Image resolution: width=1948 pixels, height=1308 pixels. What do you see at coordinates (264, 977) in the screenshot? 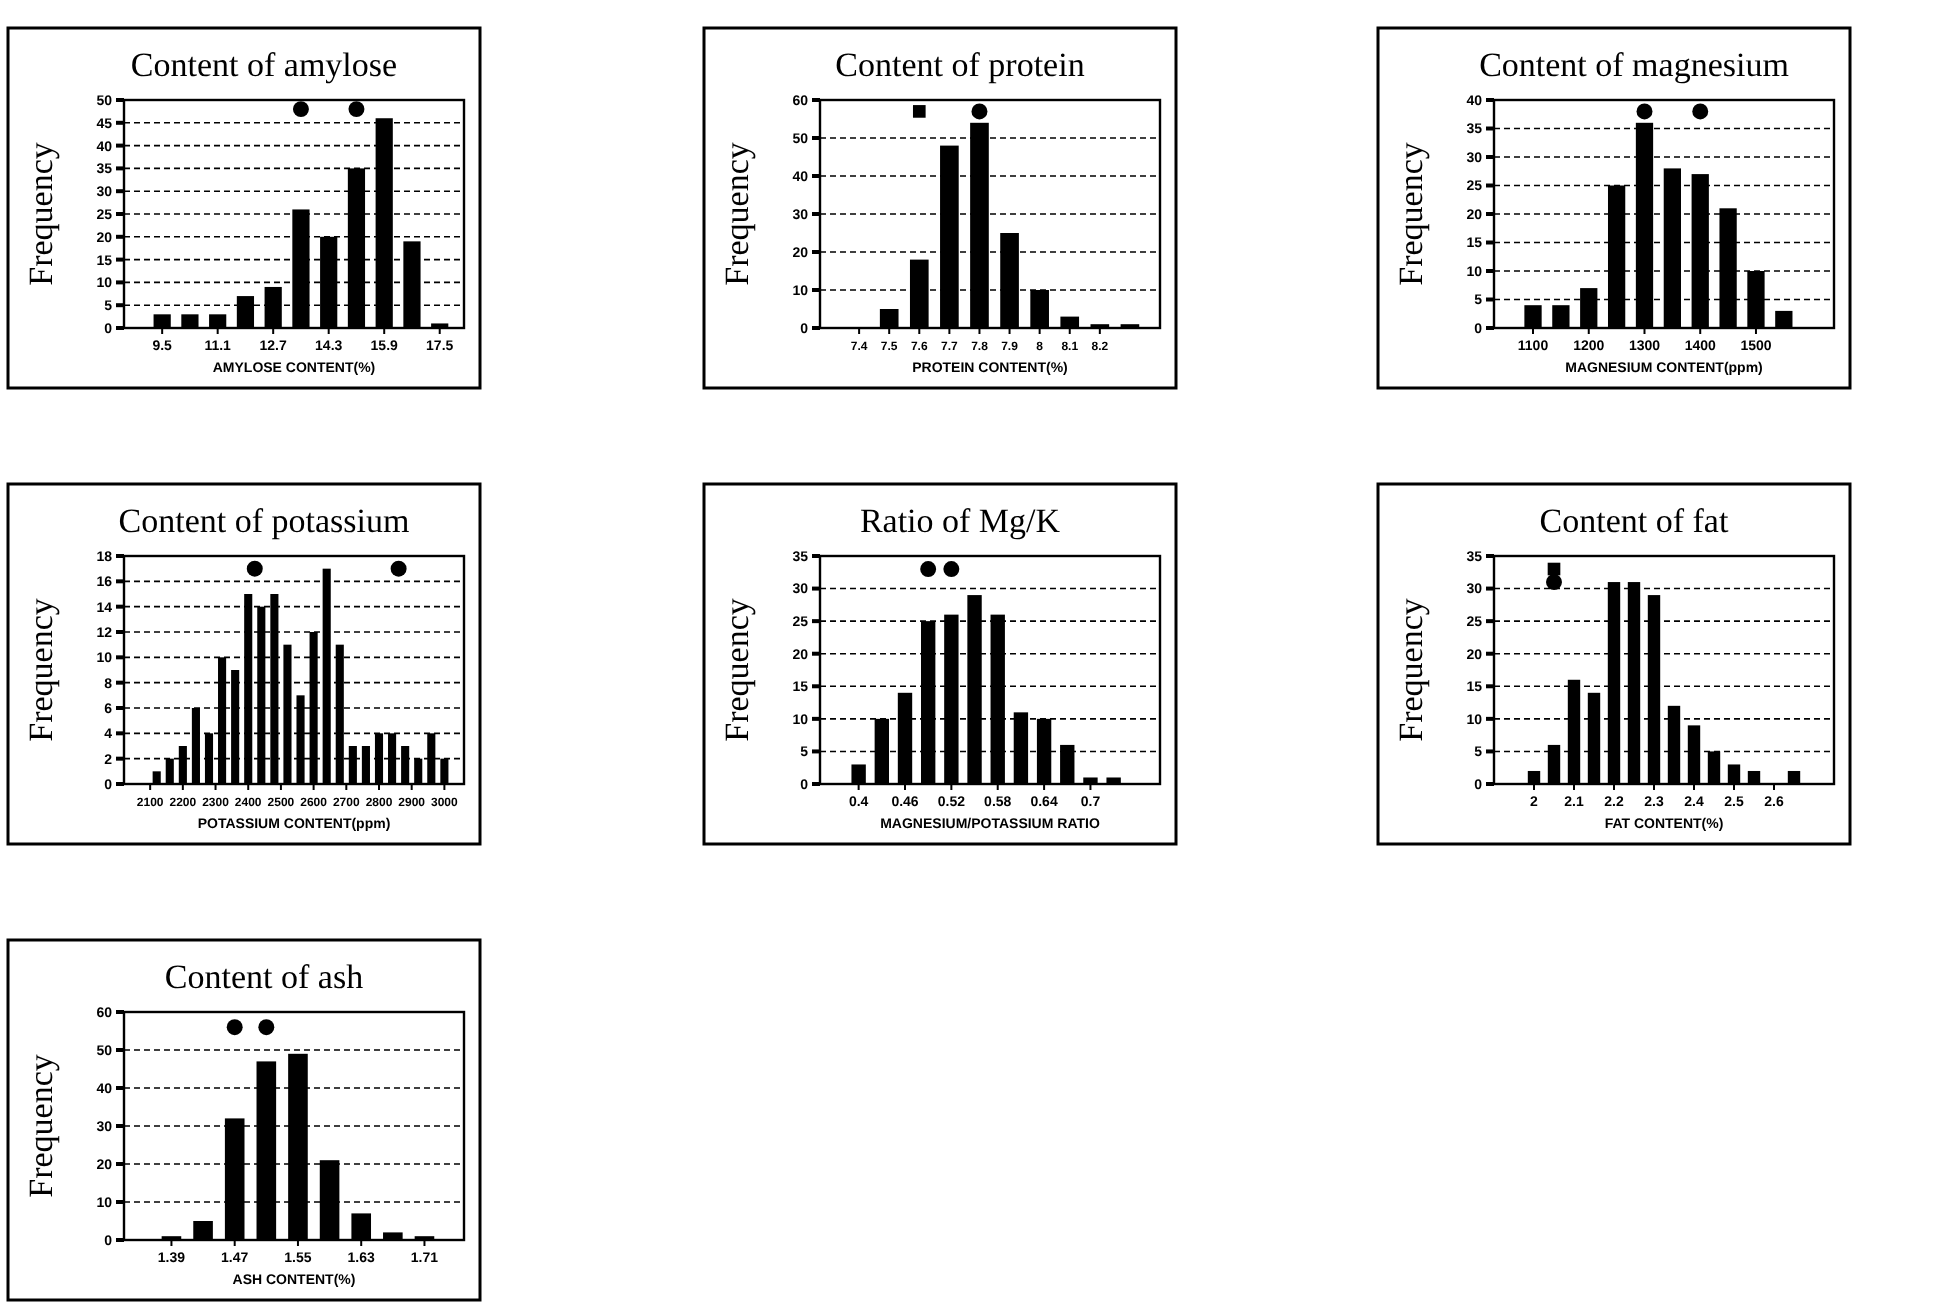
I see `chart-title: Content of ash` at bounding box center [264, 977].